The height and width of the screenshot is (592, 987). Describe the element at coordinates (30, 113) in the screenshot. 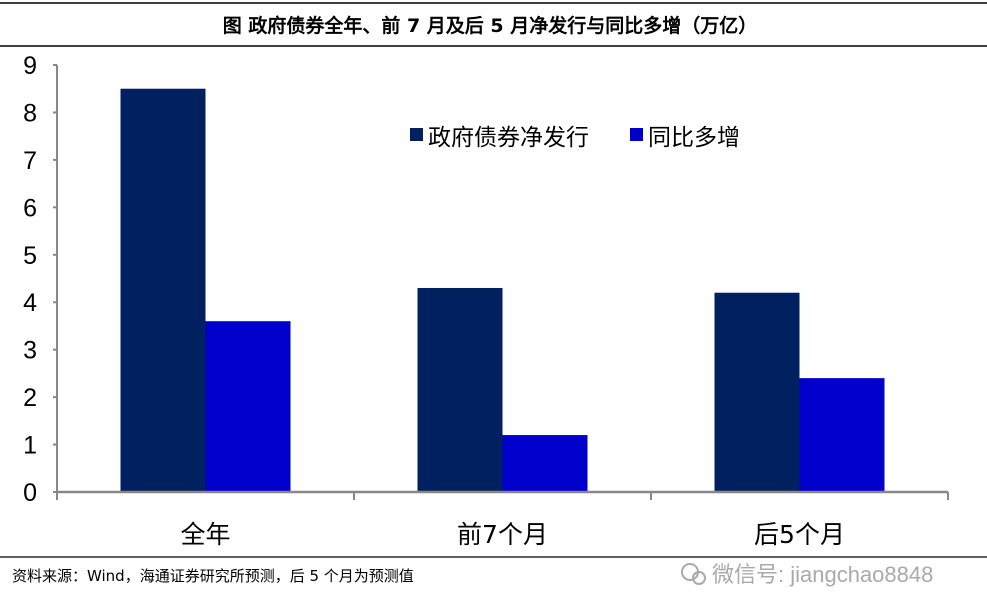

I see `y-tick-label: 8` at that location.